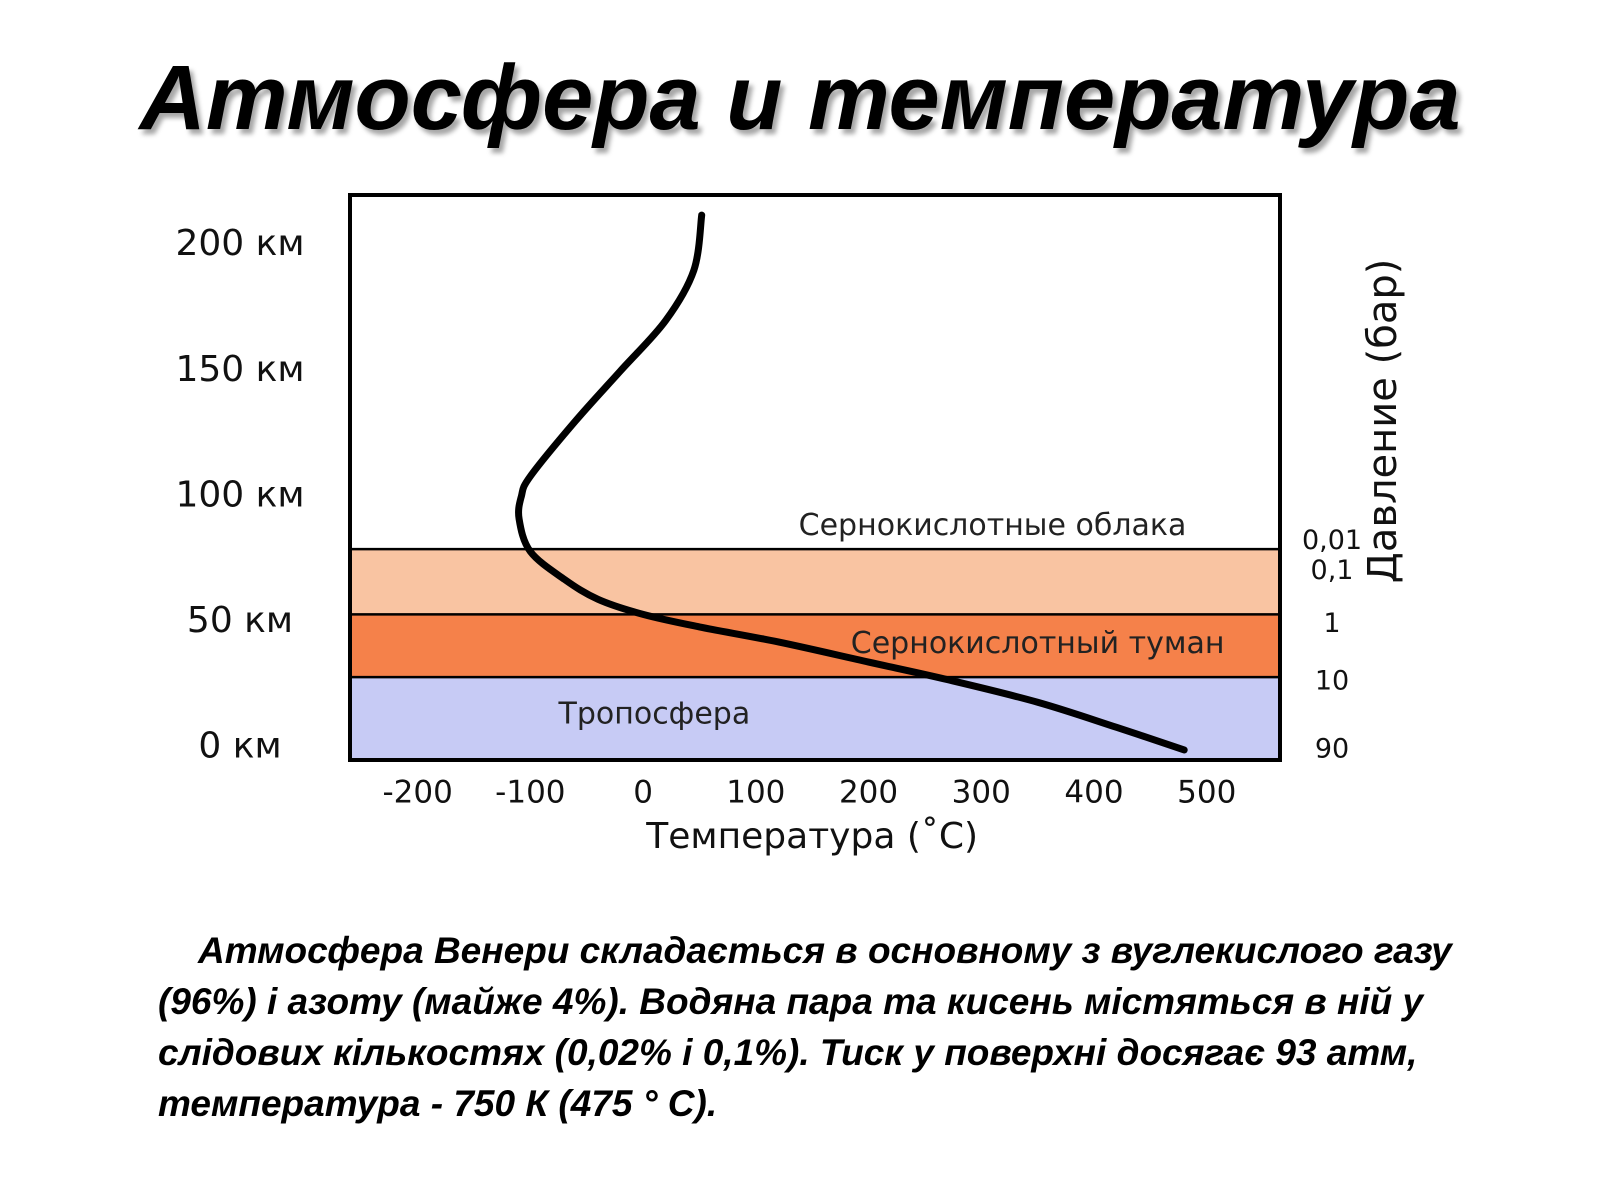  What do you see at coordinates (239, 369) in the screenshot?
I see `y-tick-label: 150 км` at bounding box center [239, 369].